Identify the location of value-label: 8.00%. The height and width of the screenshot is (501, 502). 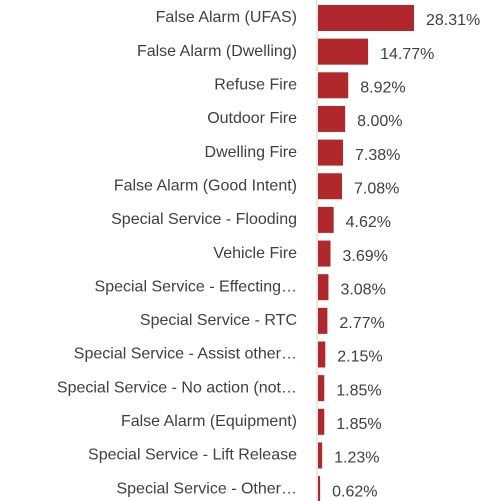
(379, 121).